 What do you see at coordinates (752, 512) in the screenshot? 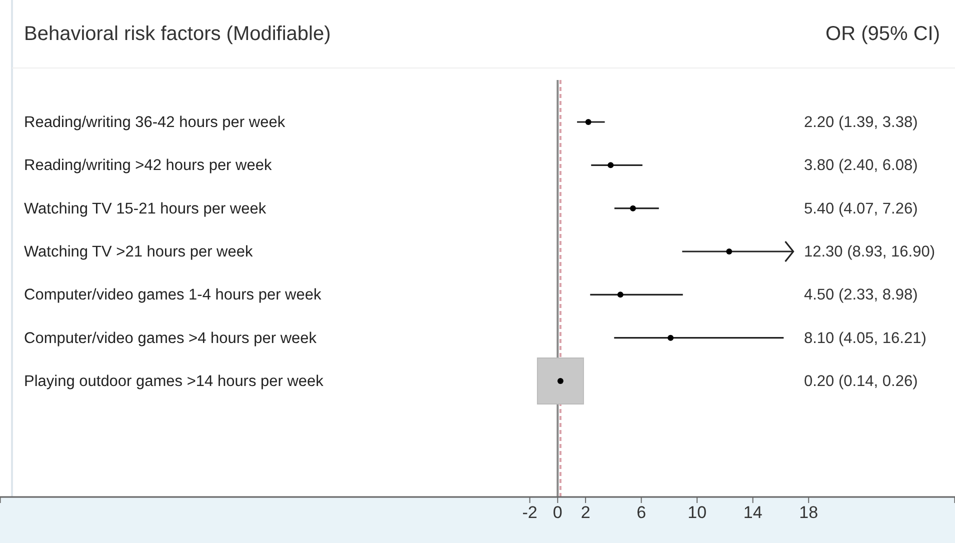
I see `x-tick-label: 14` at bounding box center [752, 512].